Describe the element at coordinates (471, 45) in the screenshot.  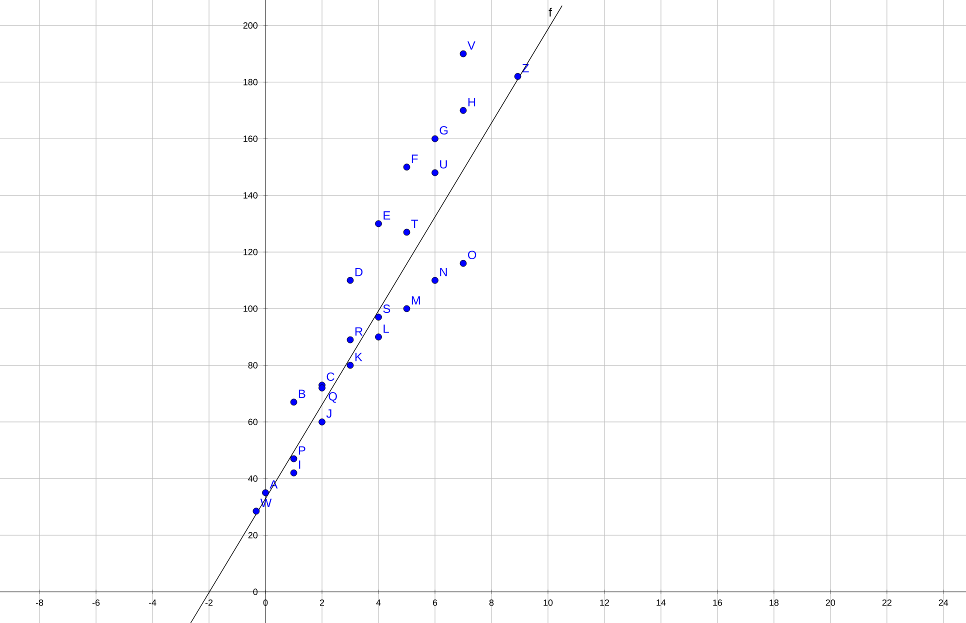
I see `data-label: V` at that location.